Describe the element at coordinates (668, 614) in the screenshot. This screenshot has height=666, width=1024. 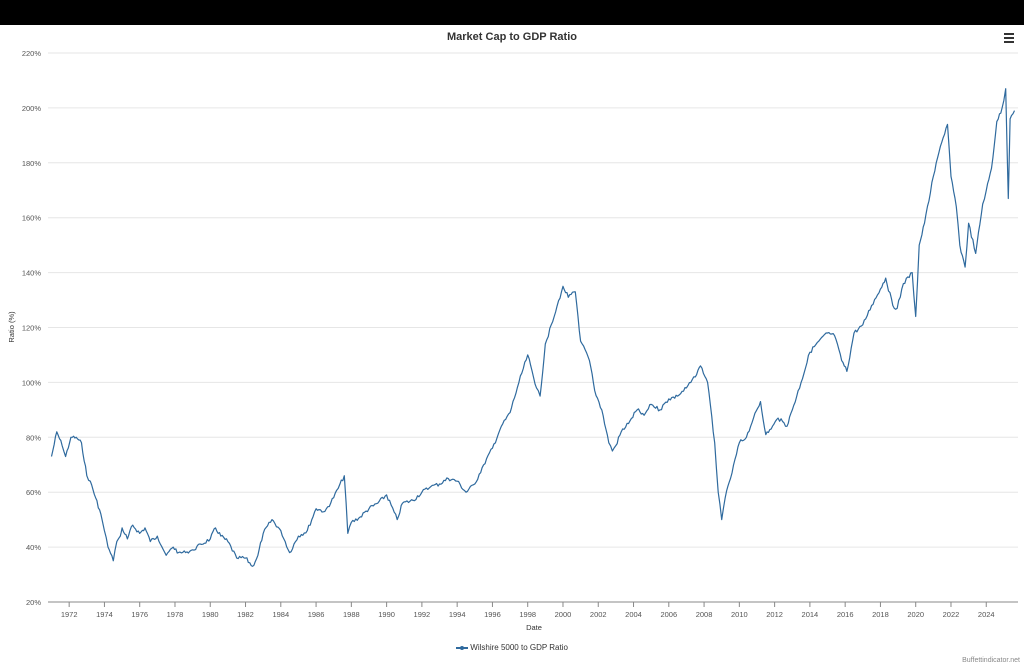
I see `x-tick-label: 2006` at that location.